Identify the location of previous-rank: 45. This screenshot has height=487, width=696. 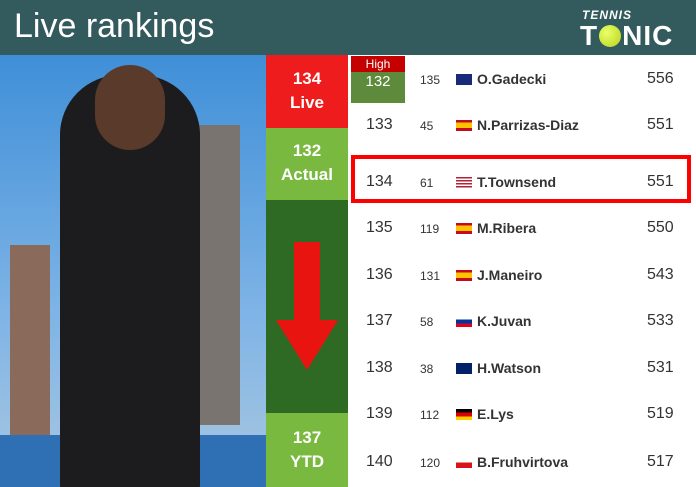
(427, 126).